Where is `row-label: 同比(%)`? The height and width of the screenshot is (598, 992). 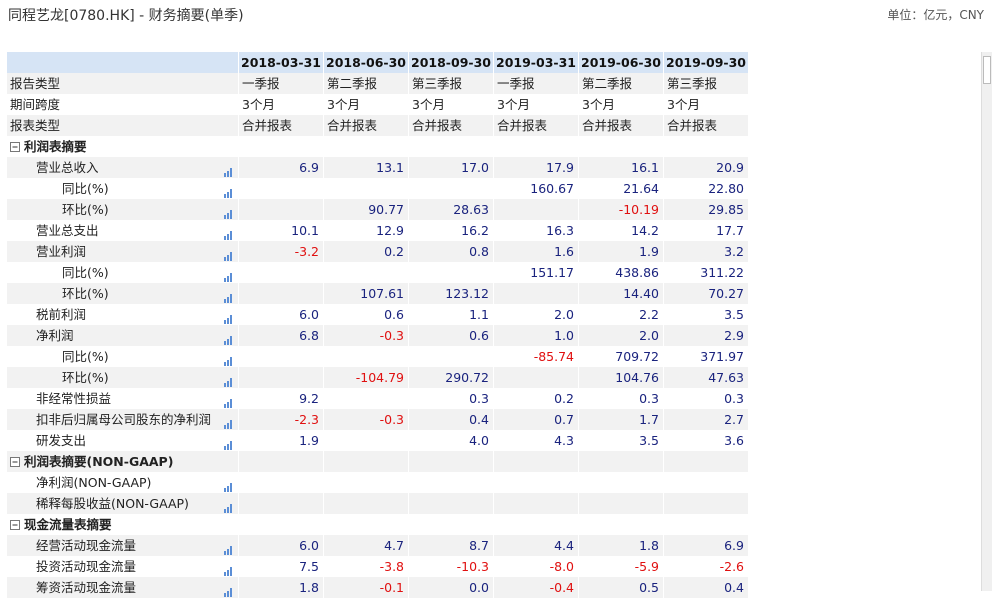 row-label: 同比(%) is located at coordinates (85, 356).